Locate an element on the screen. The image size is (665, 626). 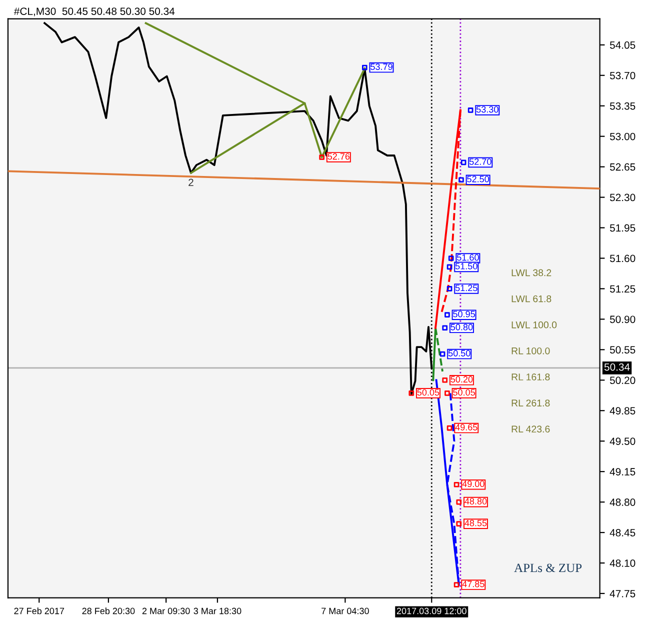
y-tick-label: 53.35 is located at coordinates (623, 106).